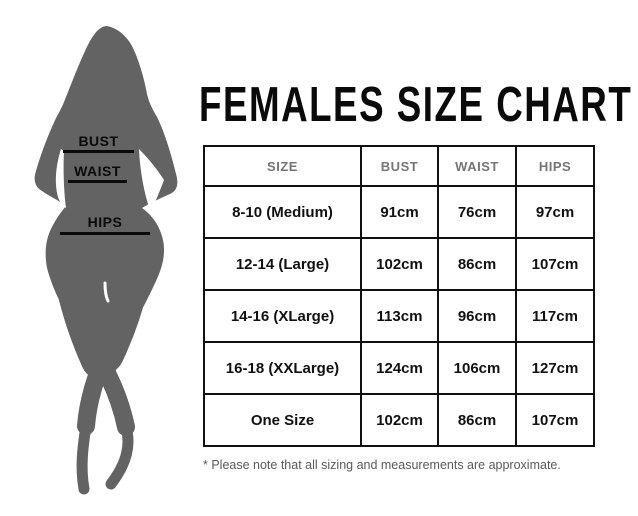 This screenshot has width=638, height=516. I want to click on table-row: 12-14 (Large) 102cm 86cm 107cm, so click(399, 264).